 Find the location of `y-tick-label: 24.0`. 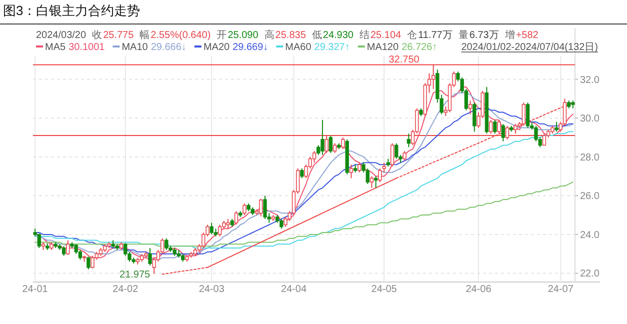

y-tick-label: 24.0 is located at coordinates (590, 235).